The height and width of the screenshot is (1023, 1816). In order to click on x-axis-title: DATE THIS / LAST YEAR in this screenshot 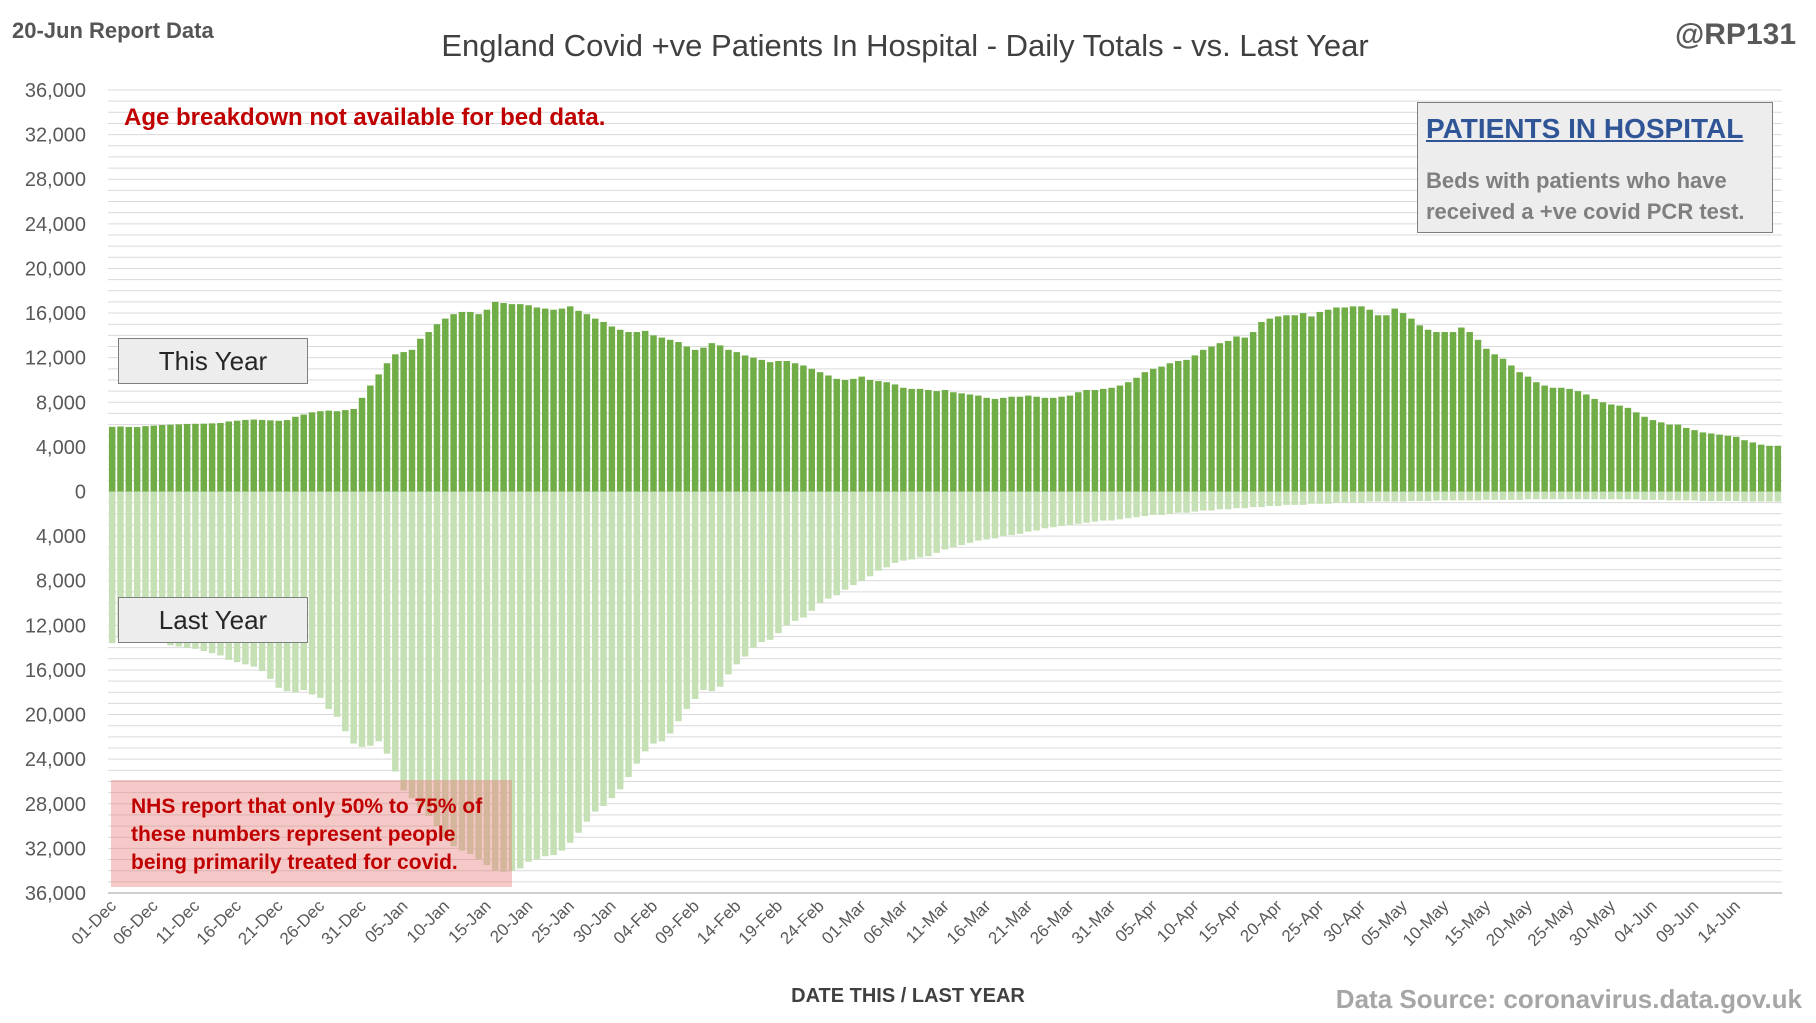, I will do `click(908, 996)`.